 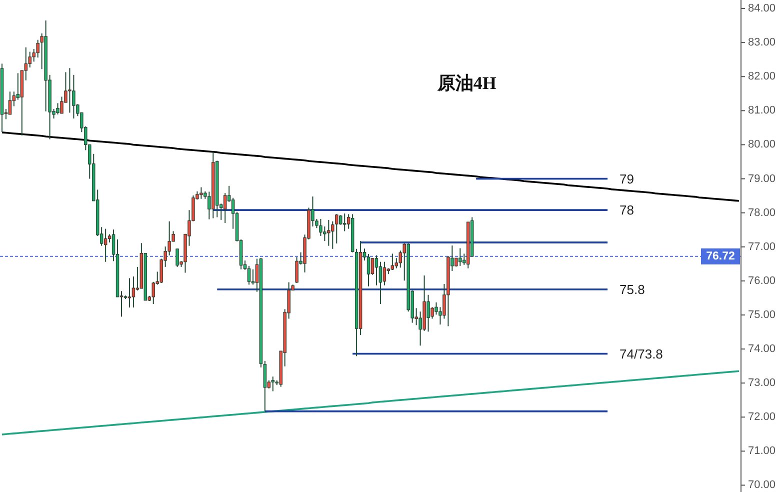 I want to click on y-tick-label: 73.00, so click(x=762, y=383).